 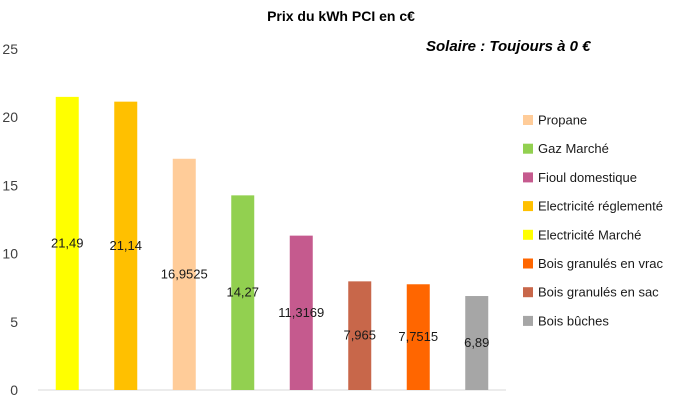 What do you see at coordinates (573, 148) in the screenshot?
I see `legend-label: Gaz Marché` at bounding box center [573, 148].